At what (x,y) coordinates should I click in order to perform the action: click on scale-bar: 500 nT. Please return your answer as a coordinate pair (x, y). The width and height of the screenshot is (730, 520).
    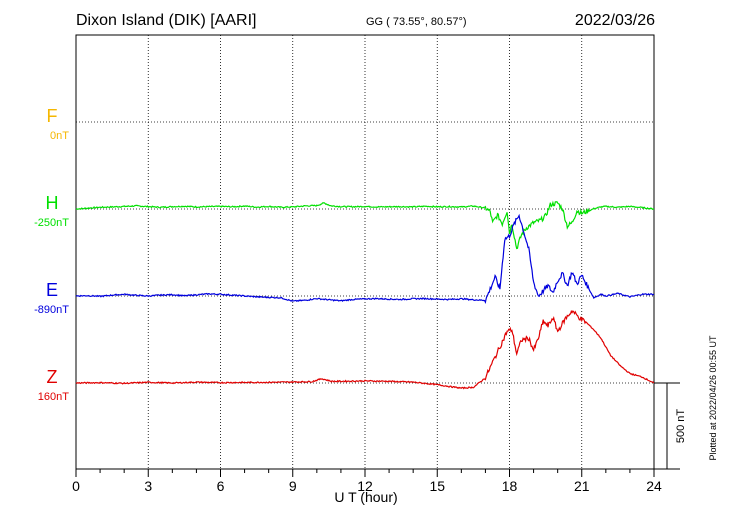
    Looking at the image, I should click on (670, 426).